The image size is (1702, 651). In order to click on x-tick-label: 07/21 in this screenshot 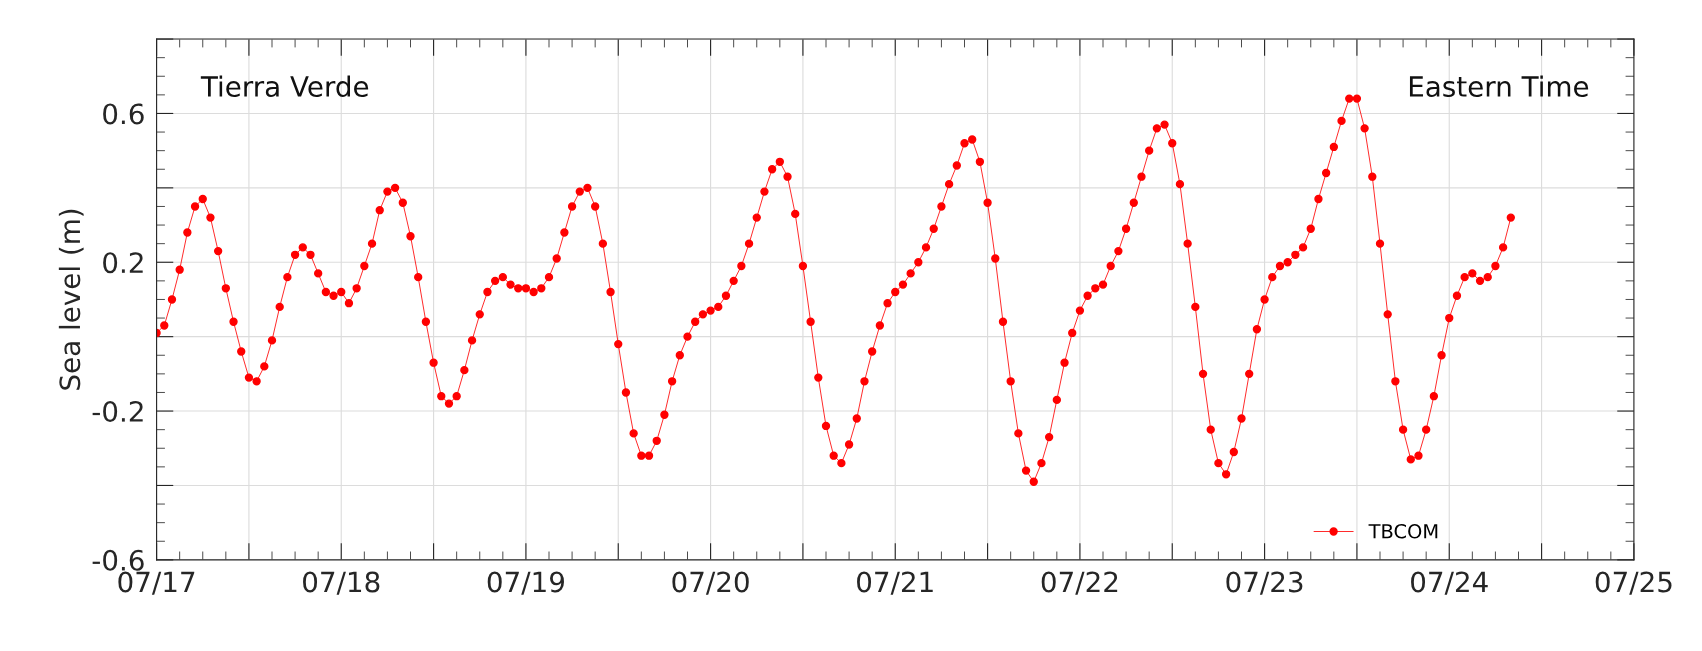, I will do `click(895, 583)`.